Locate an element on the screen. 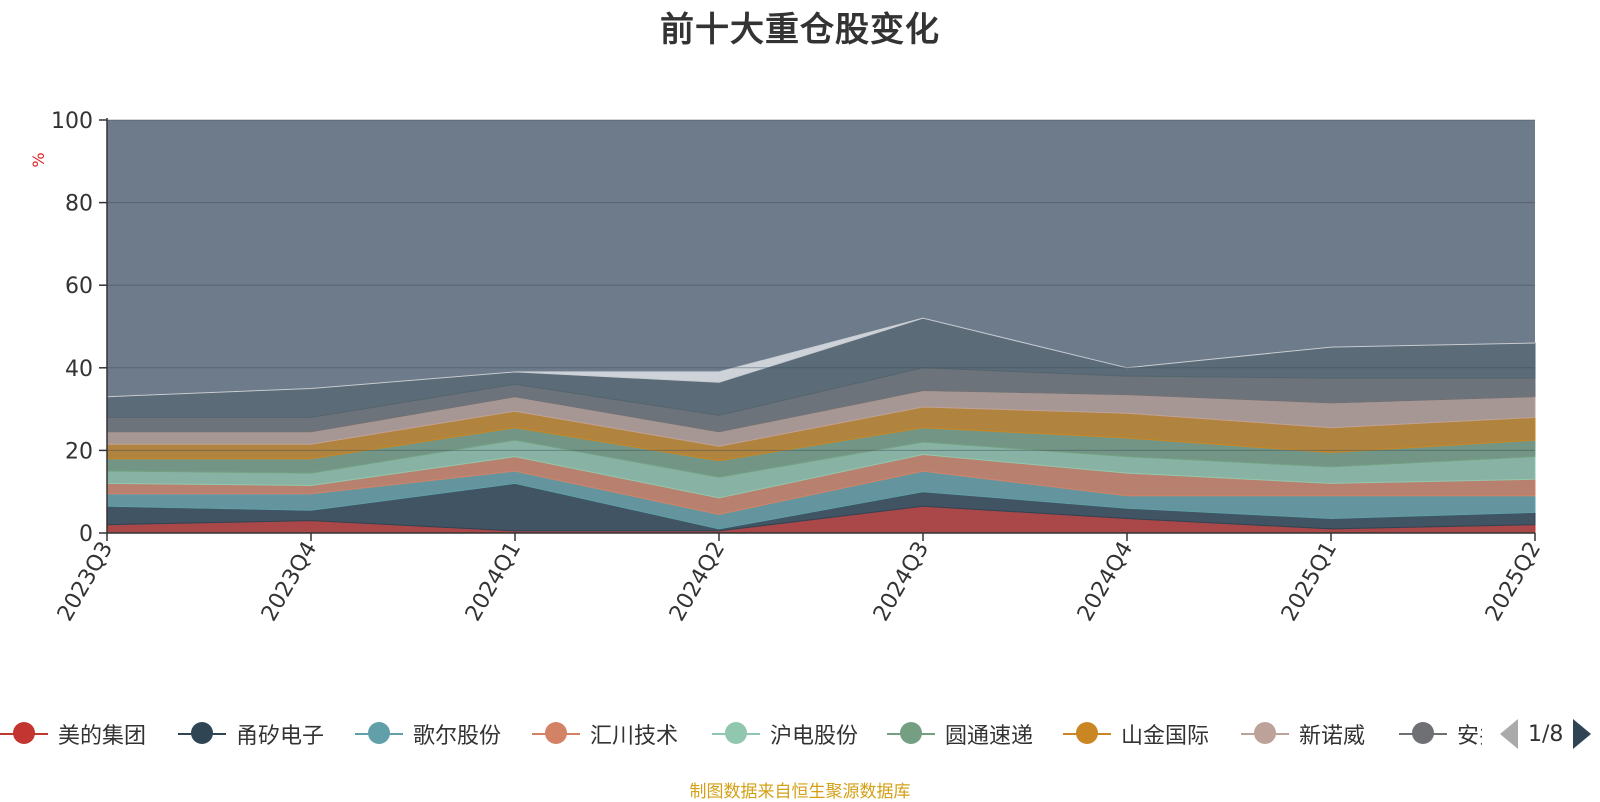  legend-next-arrow-icon is located at coordinates (1582, 734).